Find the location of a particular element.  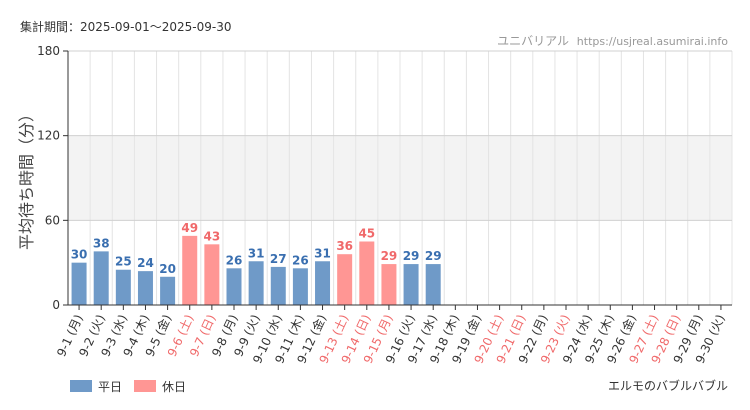

bar-value-label: 38 is located at coordinates (101, 243).